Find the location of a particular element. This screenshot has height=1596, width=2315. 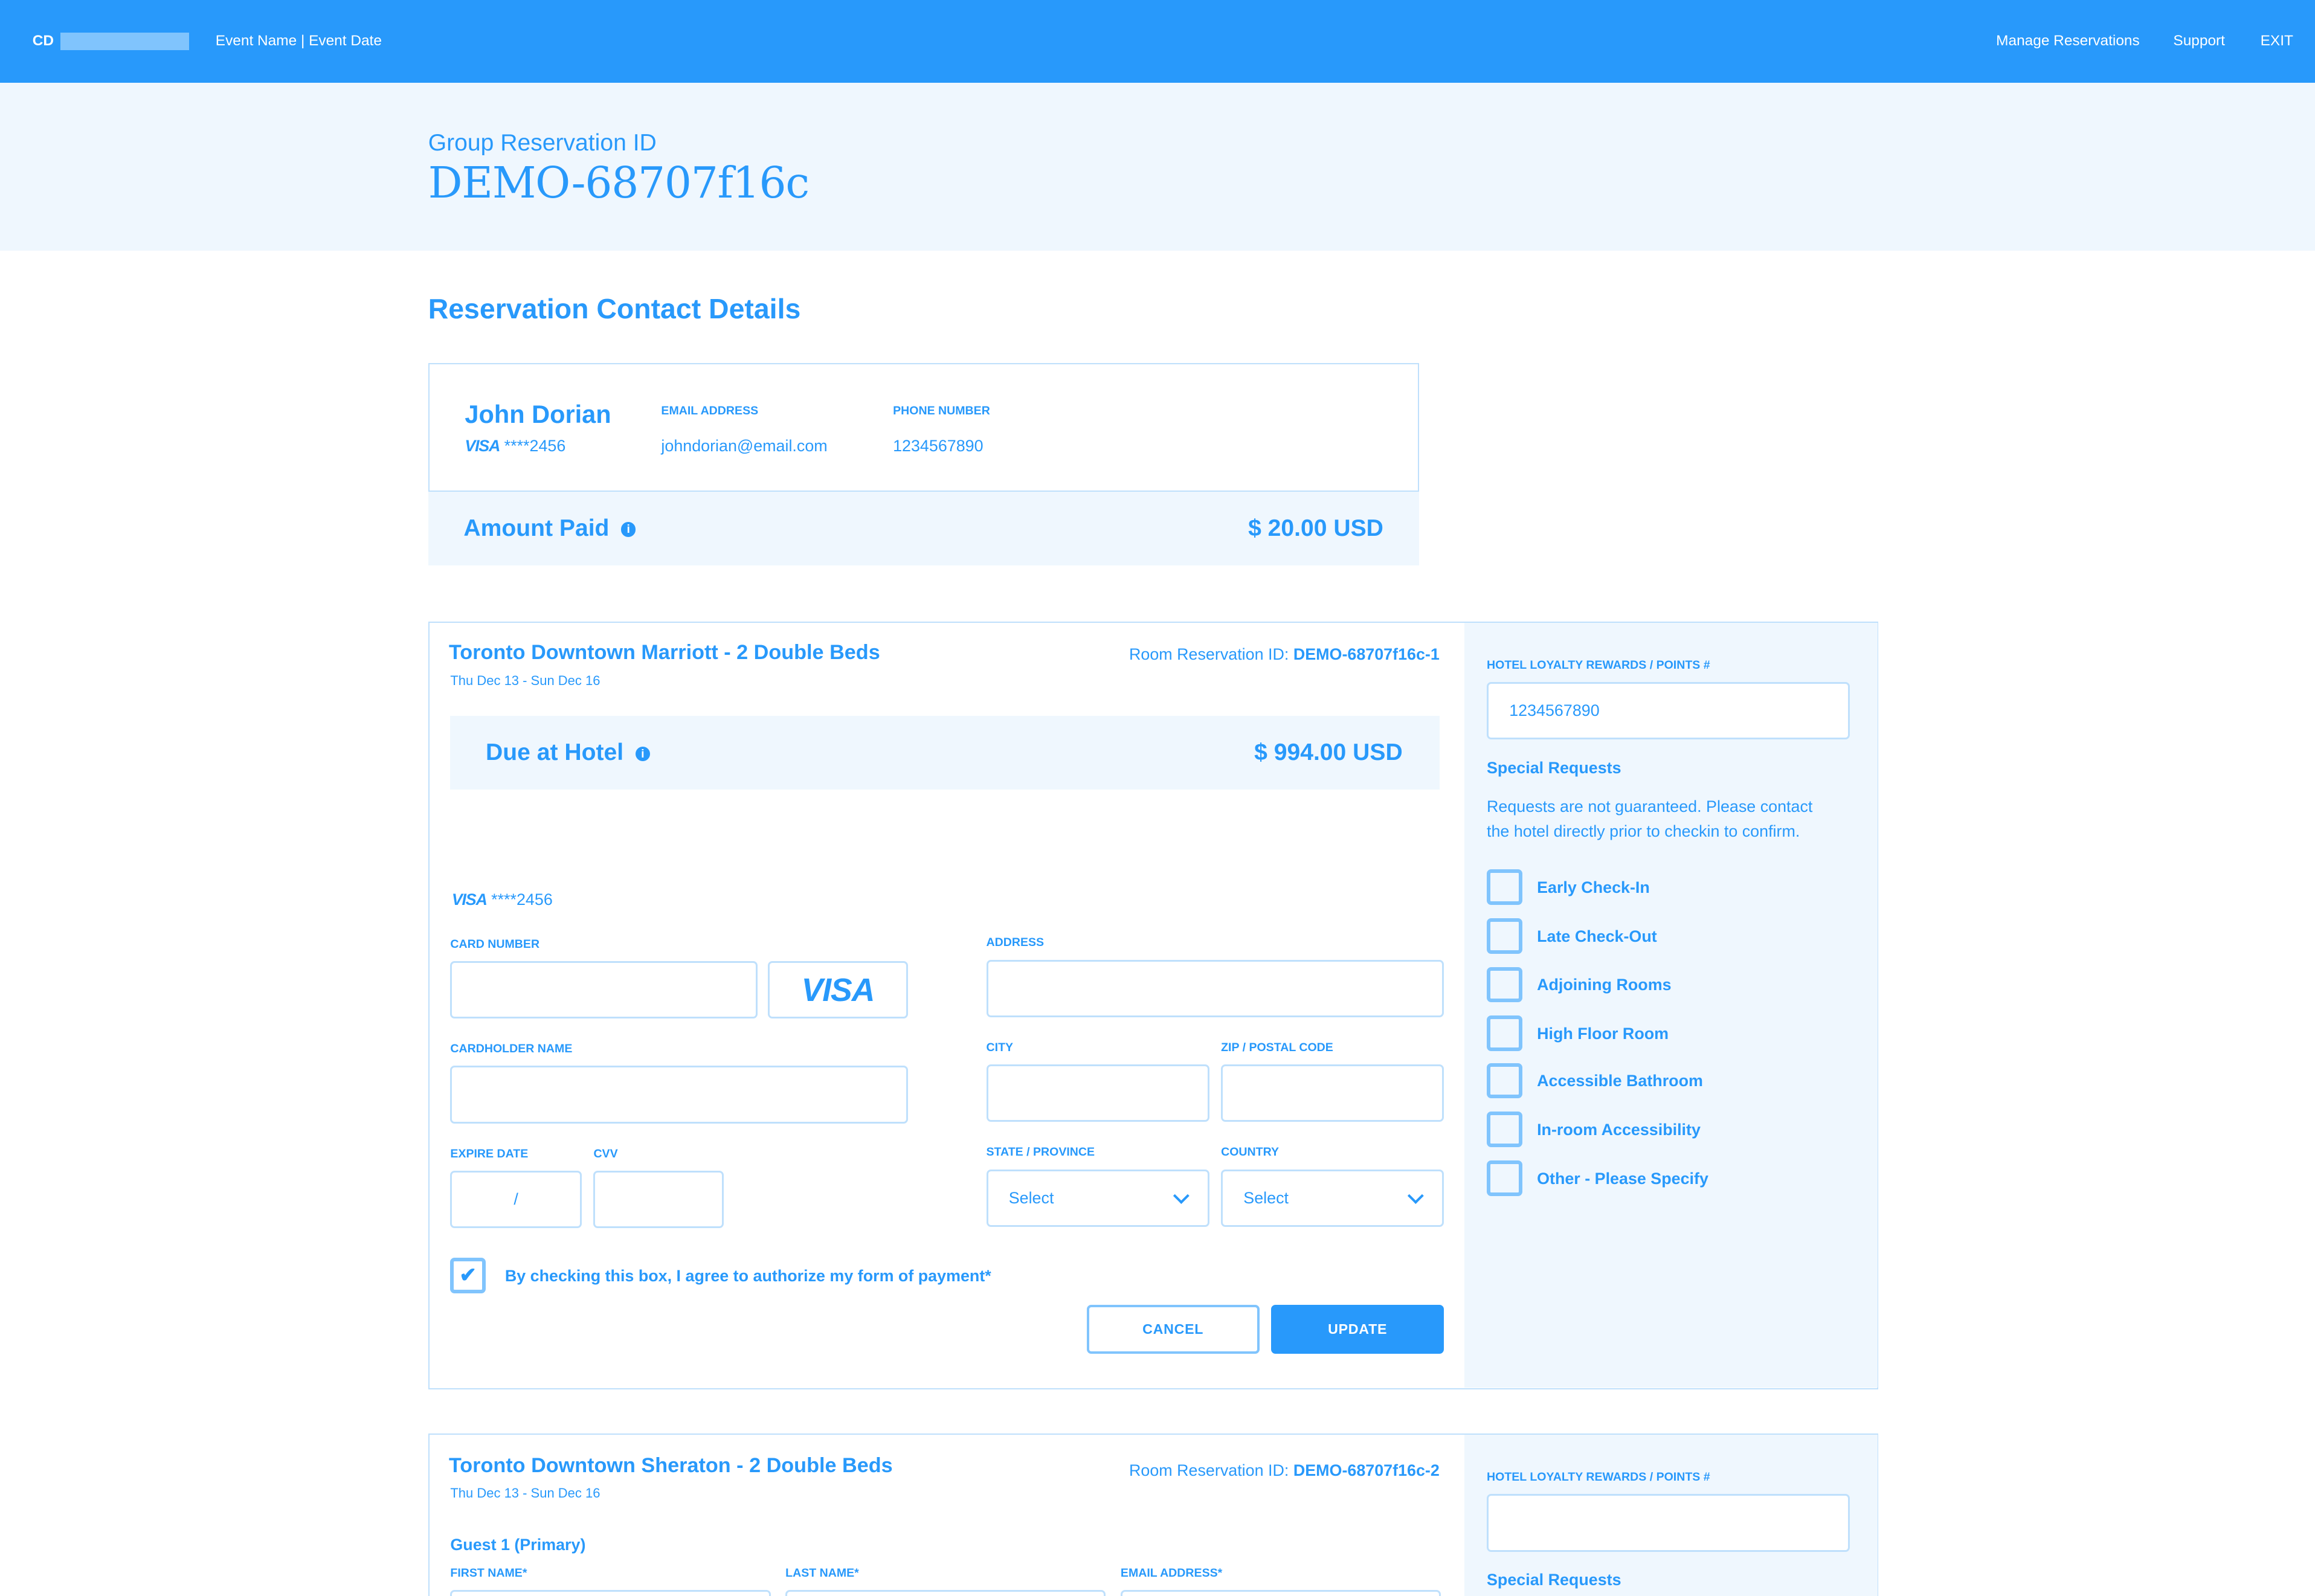

guest-title: Guest 1 (Primary) is located at coordinates (518, 1544).